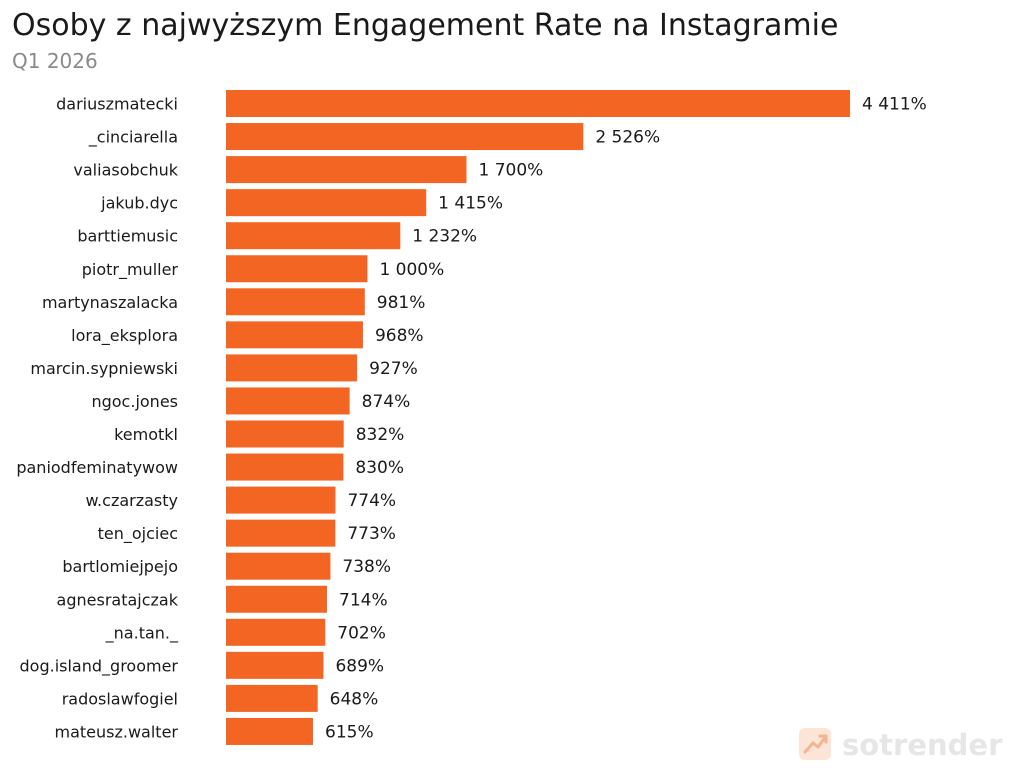 The height and width of the screenshot is (768, 1024). Describe the element at coordinates (285, 467) in the screenshot. I see `bar-paniodfeminatywow` at that location.